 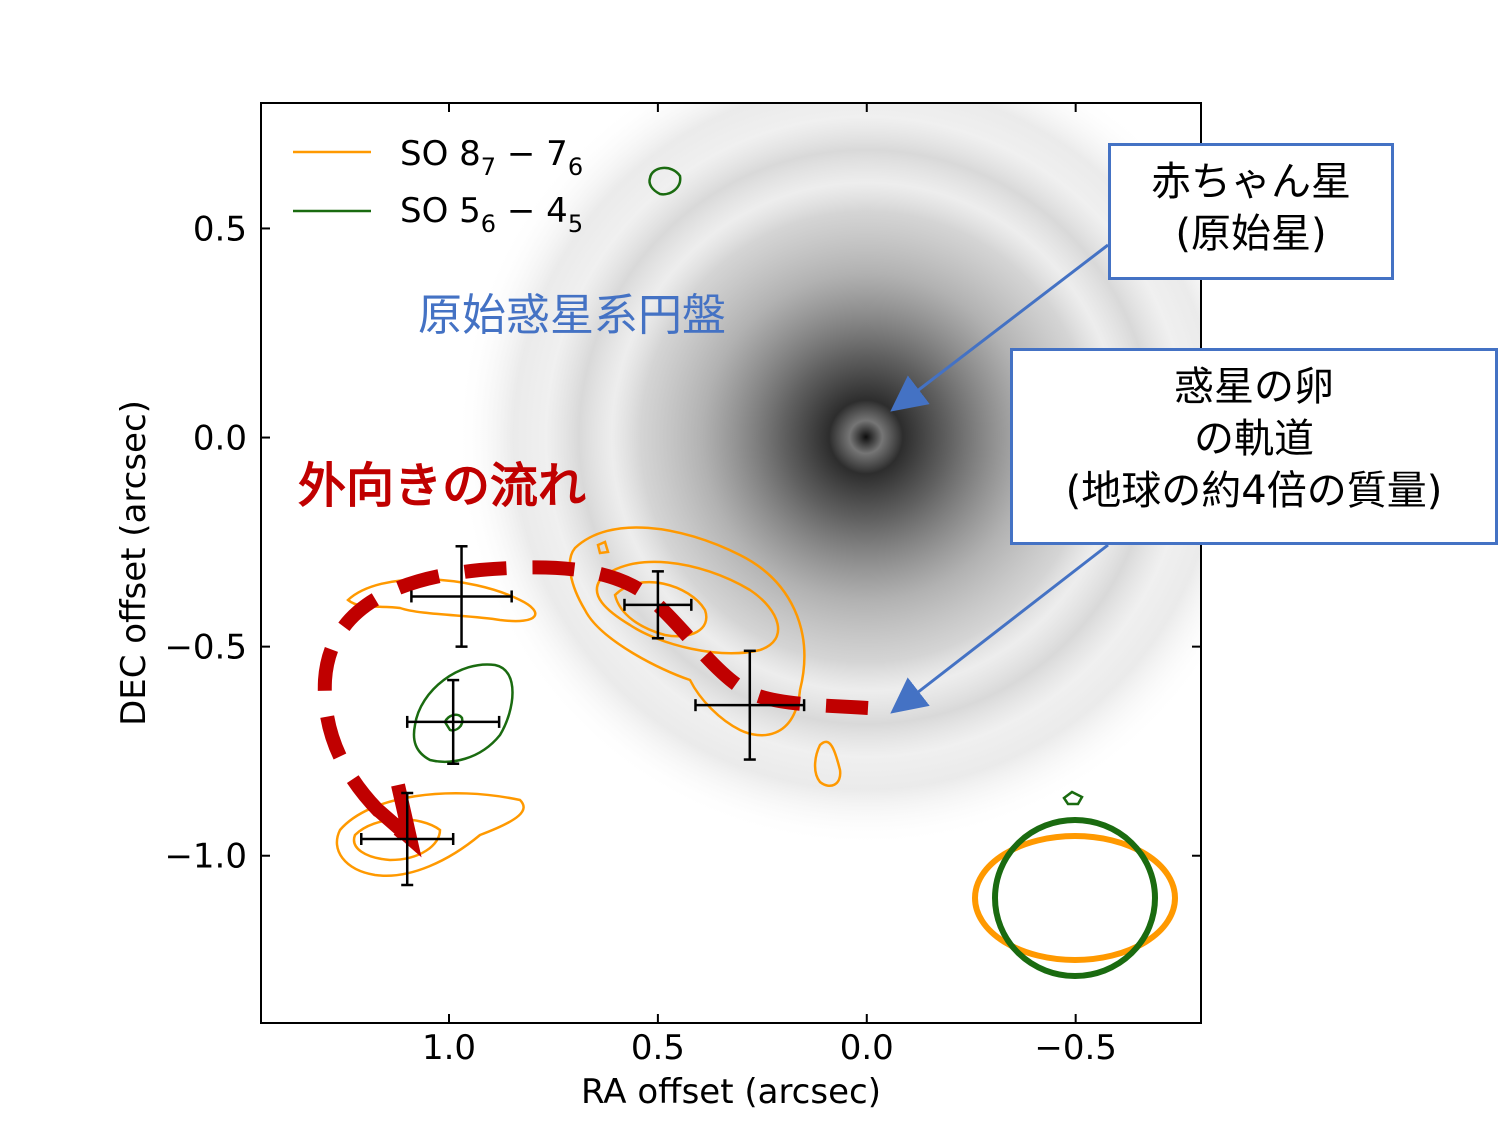 What do you see at coordinates (1251, 234) in the screenshot?
I see `star-callout-line2: (原始星)` at bounding box center [1251, 234].